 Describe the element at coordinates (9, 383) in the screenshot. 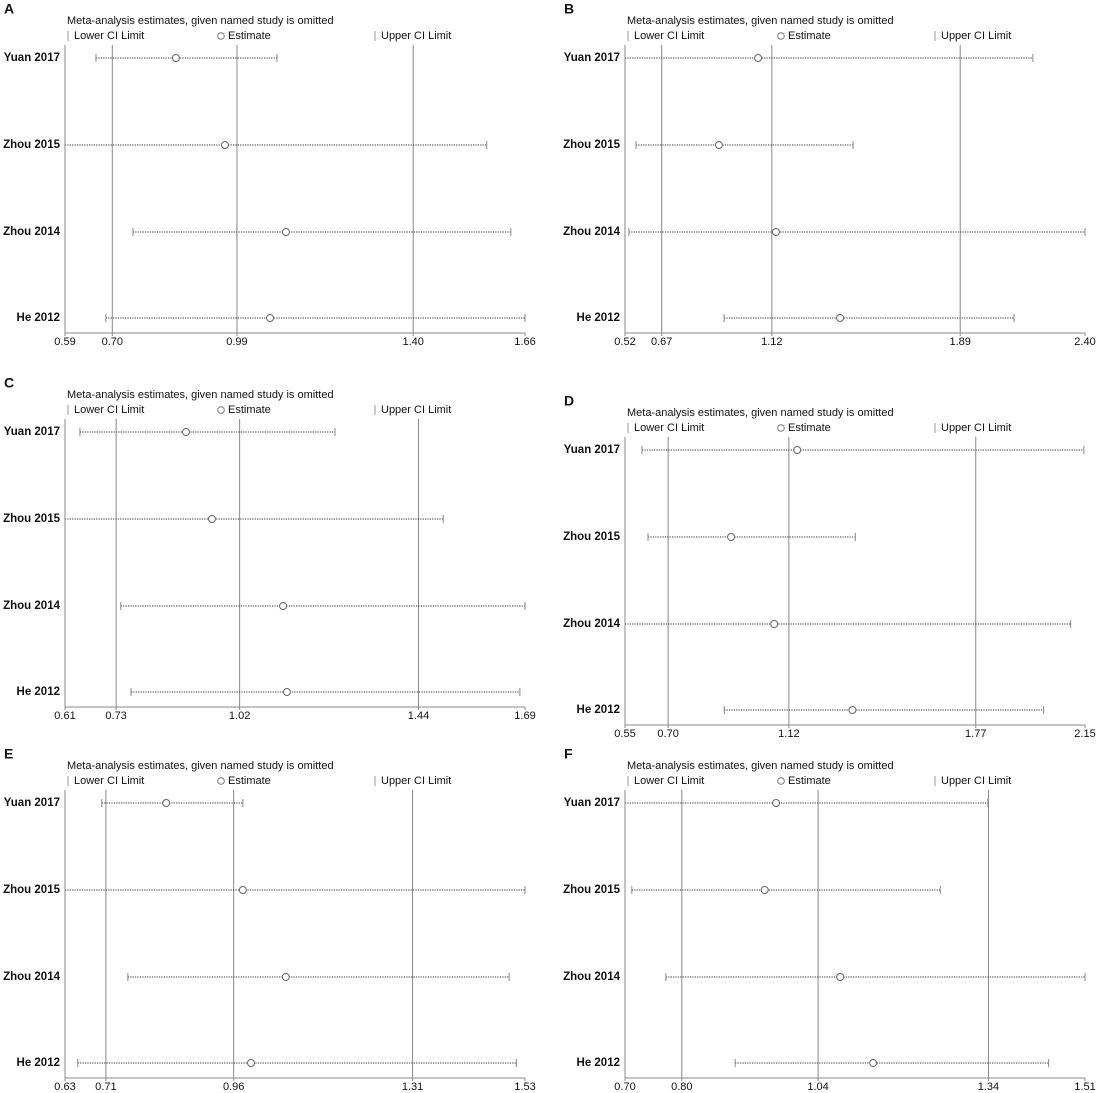

I see `panel-label: C` at that location.